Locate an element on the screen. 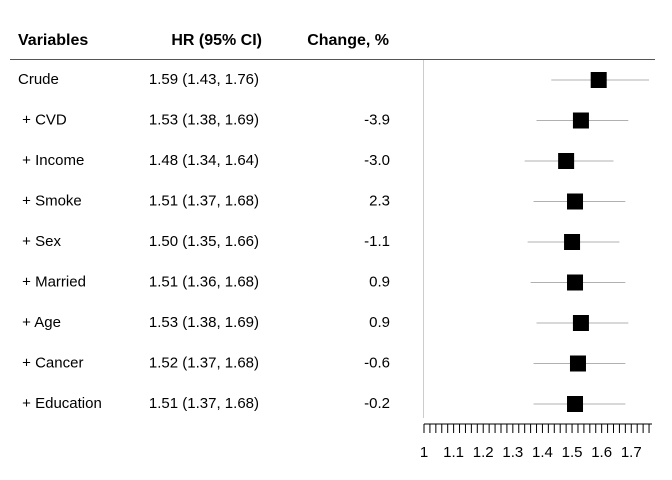  x-tick-label: 1.3 is located at coordinates (512, 452).